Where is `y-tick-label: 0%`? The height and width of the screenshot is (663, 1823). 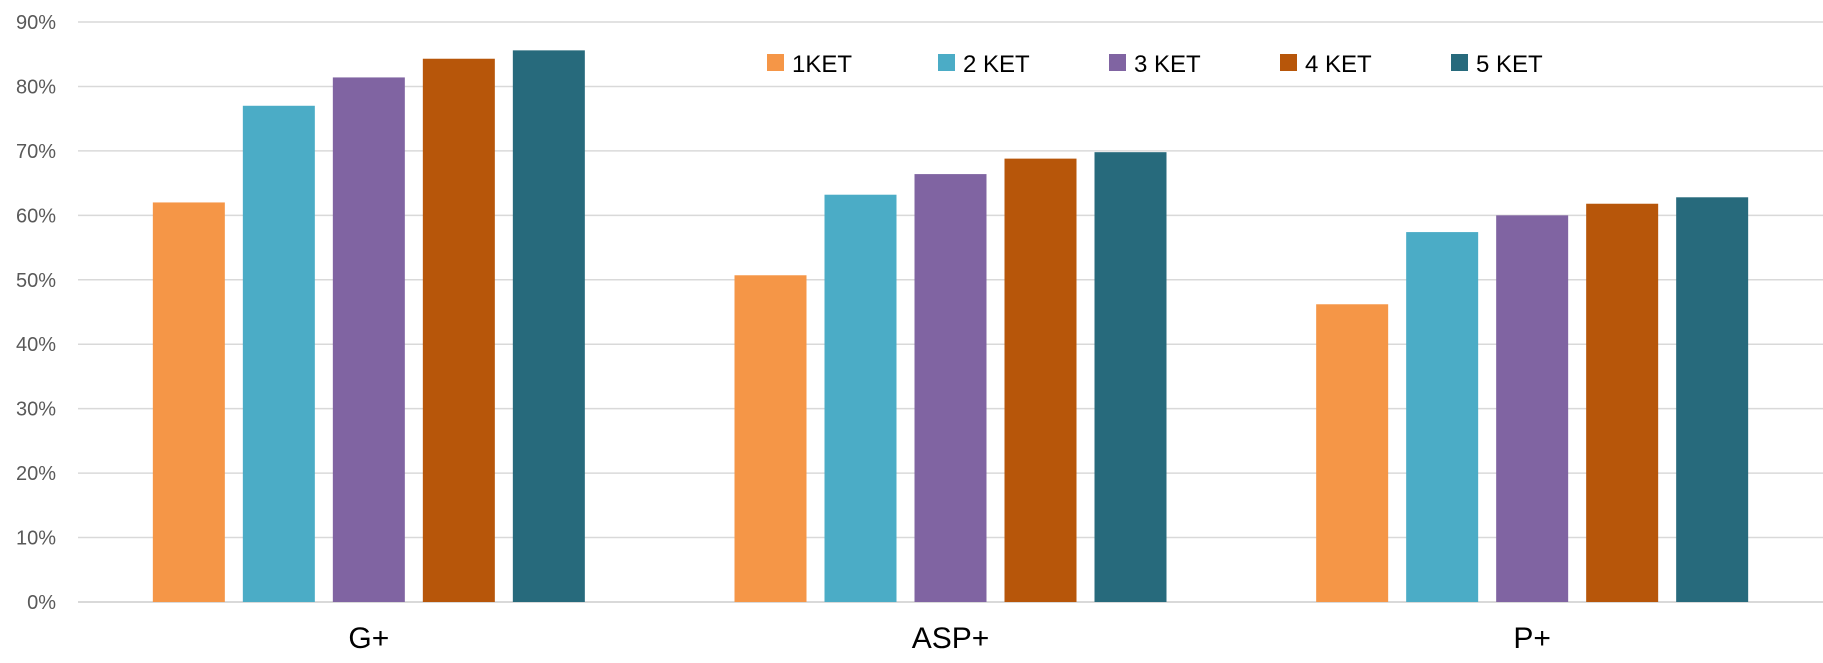
y-tick-label: 0% is located at coordinates (41, 603).